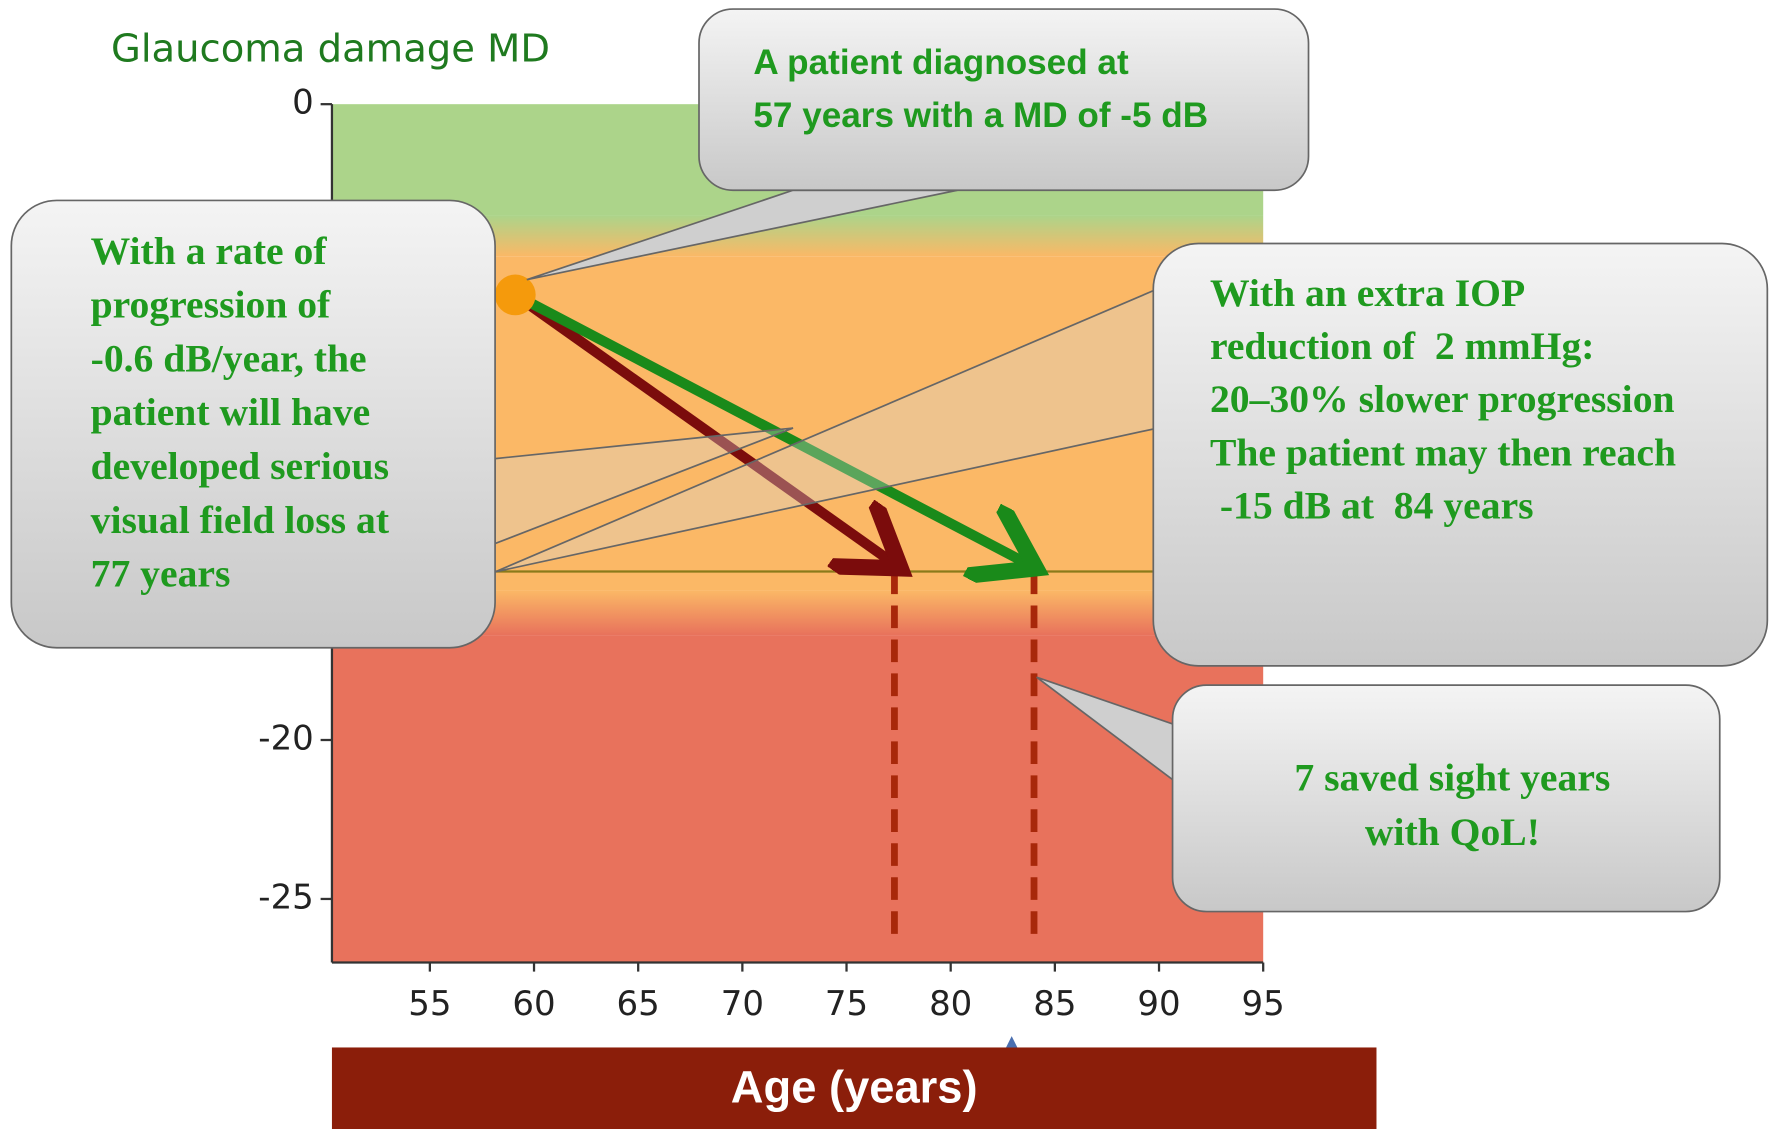 This screenshot has width=1773, height=1129. Describe the element at coordinates (846, 1004) in the screenshot. I see `x-tick-label: 75` at that location.